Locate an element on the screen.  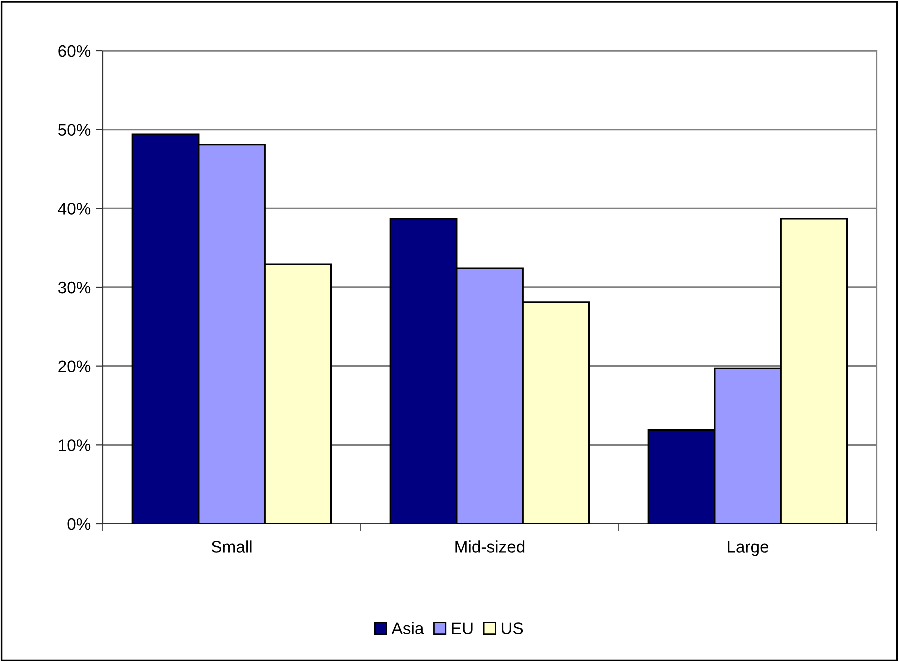
y-tick-label: 10% is located at coordinates (75, 446).